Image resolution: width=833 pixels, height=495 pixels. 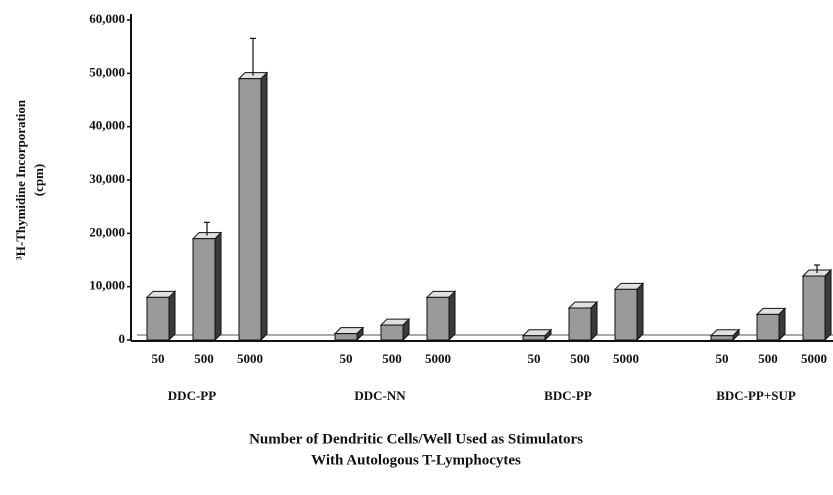 I want to click on y-tick-label: 40,000, so click(x=107, y=125).